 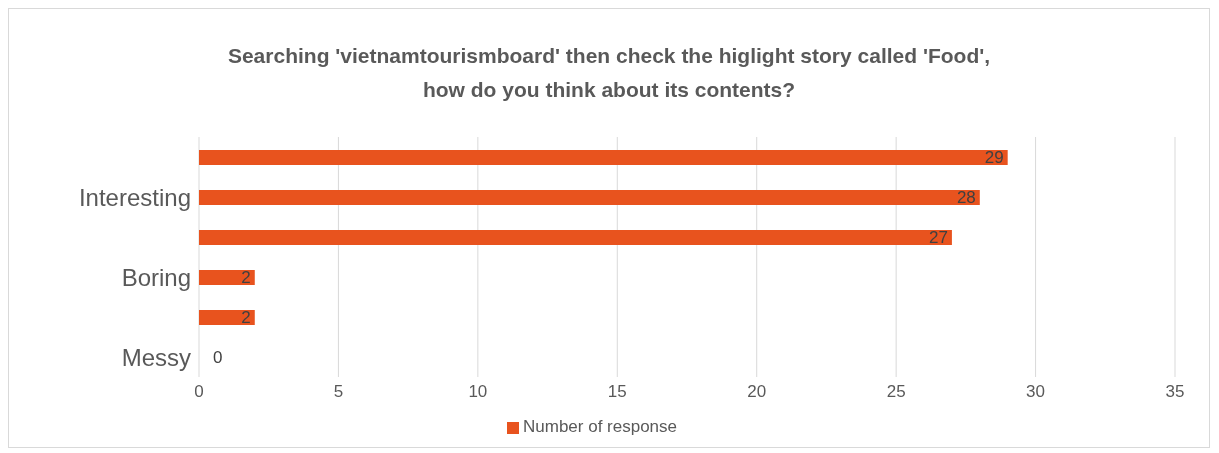 I want to click on y-tick-label: Interesting, so click(x=134, y=197).